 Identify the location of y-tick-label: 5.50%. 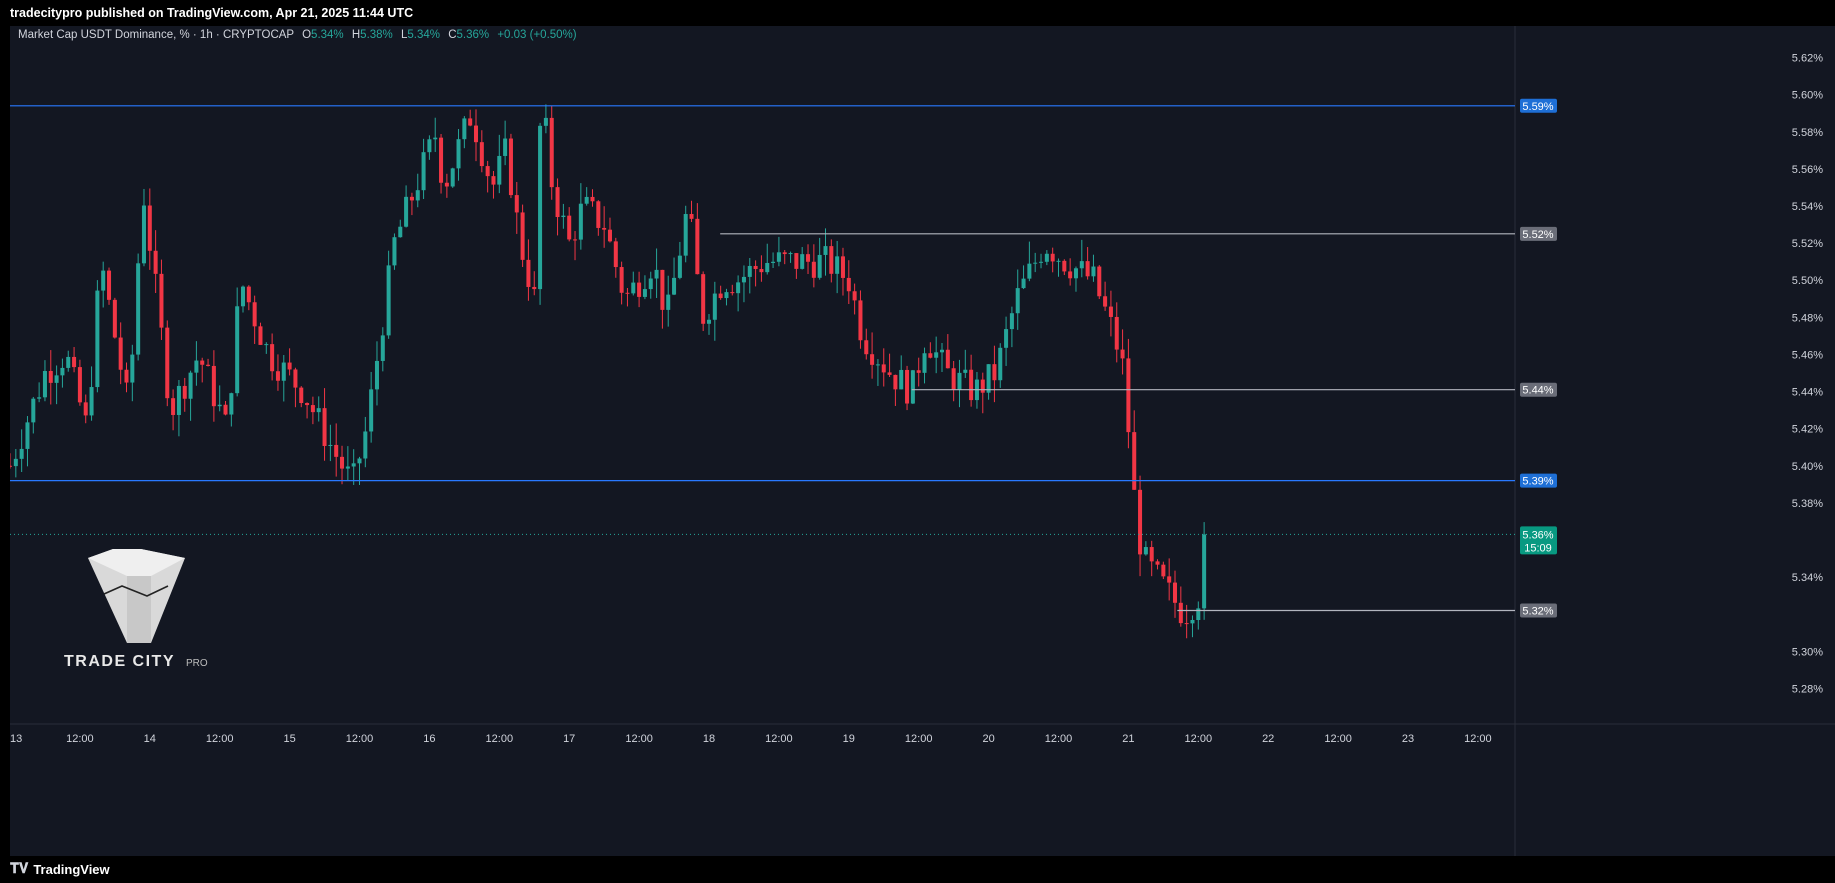
(1807, 281).